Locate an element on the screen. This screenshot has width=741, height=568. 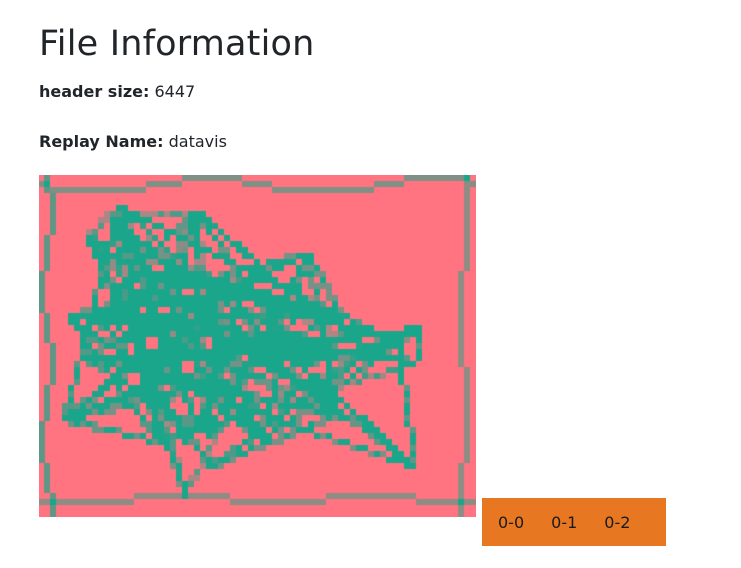
tab-0-1: 0-1 is located at coordinates (564, 522).